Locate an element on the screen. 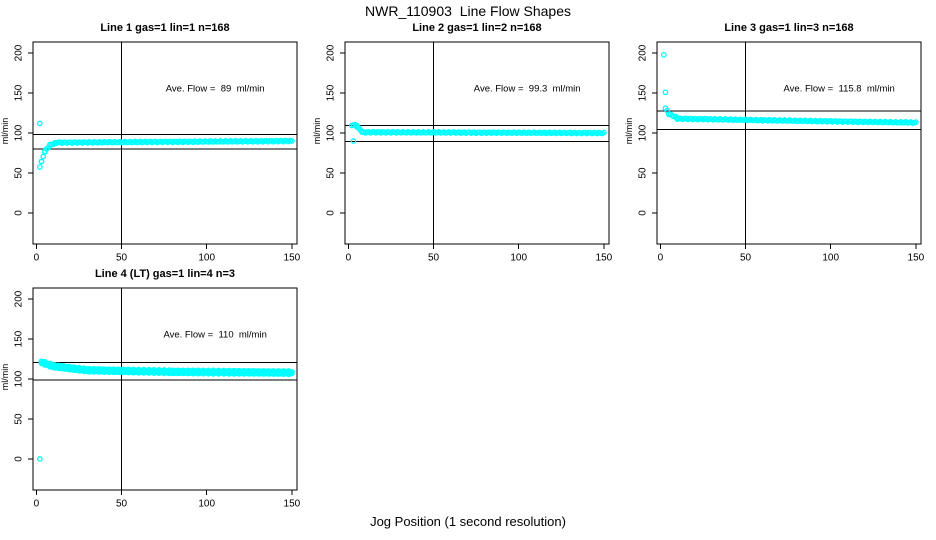 The height and width of the screenshot is (540, 936). subplot-title: Line 4 (LT) gas=1 lin=4 n=3 is located at coordinates (165, 274).